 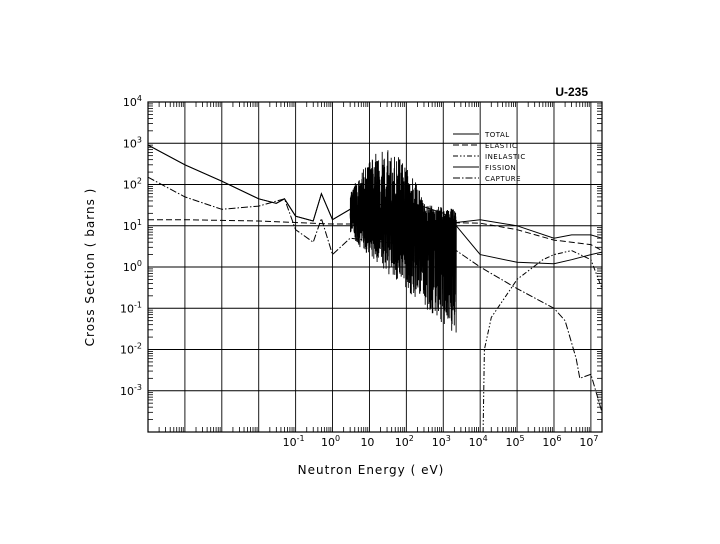 What do you see at coordinates (497, 135) in the screenshot?
I see `legend-label: TOTAL` at bounding box center [497, 135].